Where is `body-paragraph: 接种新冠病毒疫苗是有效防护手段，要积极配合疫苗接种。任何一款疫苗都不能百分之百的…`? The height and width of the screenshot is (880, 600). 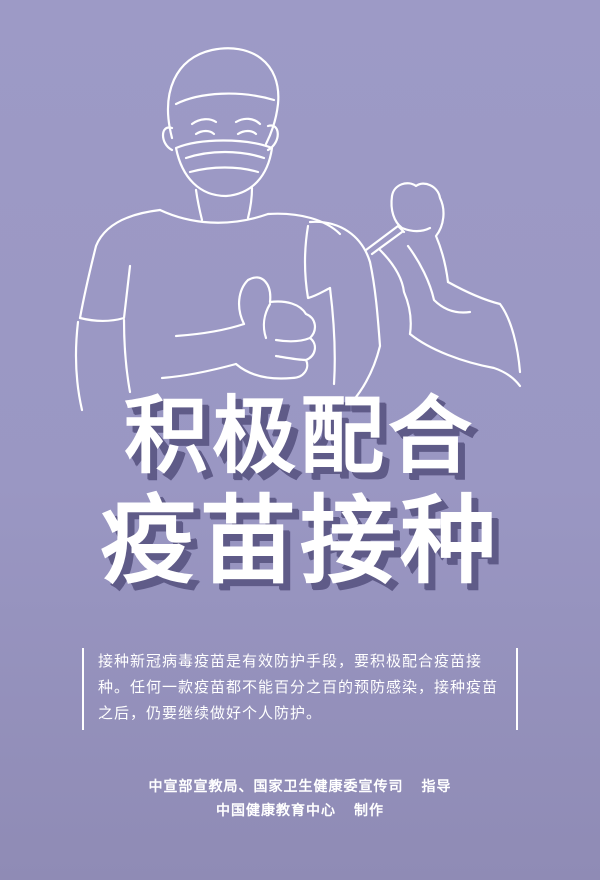 body-paragraph: 接种新冠病毒疫苗是有效防护手段，要积极配合疫苗接种。任何一款疫苗都不能百分之百的… is located at coordinates (300, 689).